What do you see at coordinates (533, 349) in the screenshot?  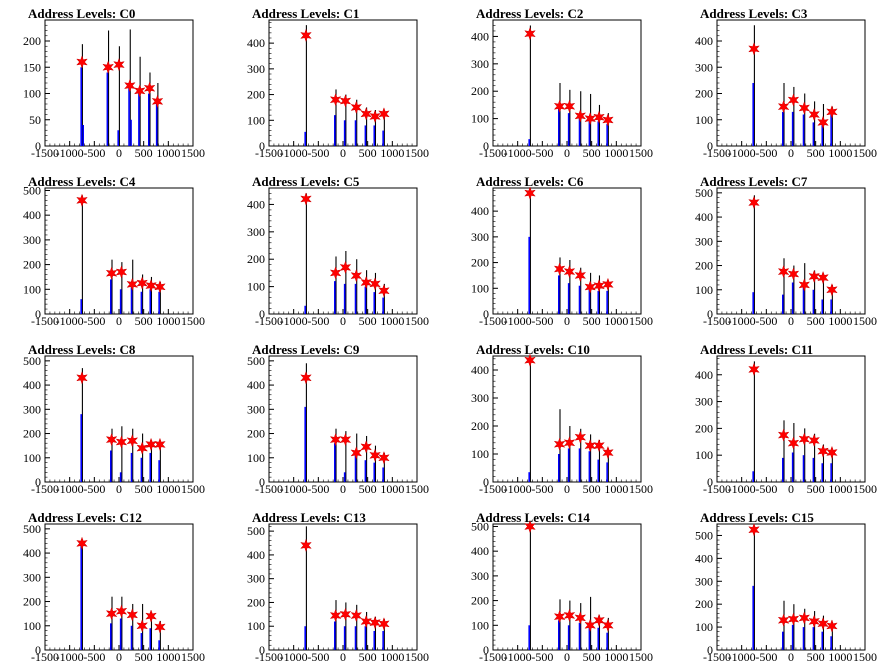 I see `panel-title: Address Levels: C10` at bounding box center [533, 349].